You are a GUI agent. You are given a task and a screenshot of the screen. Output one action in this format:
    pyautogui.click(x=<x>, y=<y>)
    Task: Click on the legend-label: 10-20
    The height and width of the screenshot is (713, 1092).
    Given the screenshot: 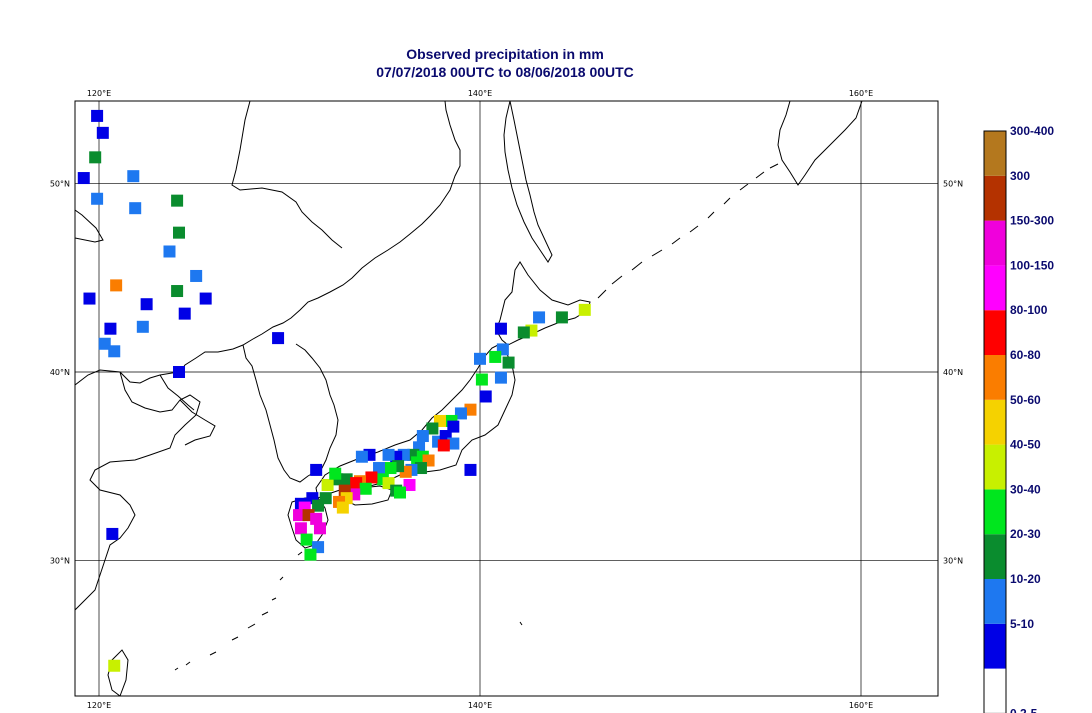 What is the action you would take?
    pyautogui.click(x=1025, y=579)
    